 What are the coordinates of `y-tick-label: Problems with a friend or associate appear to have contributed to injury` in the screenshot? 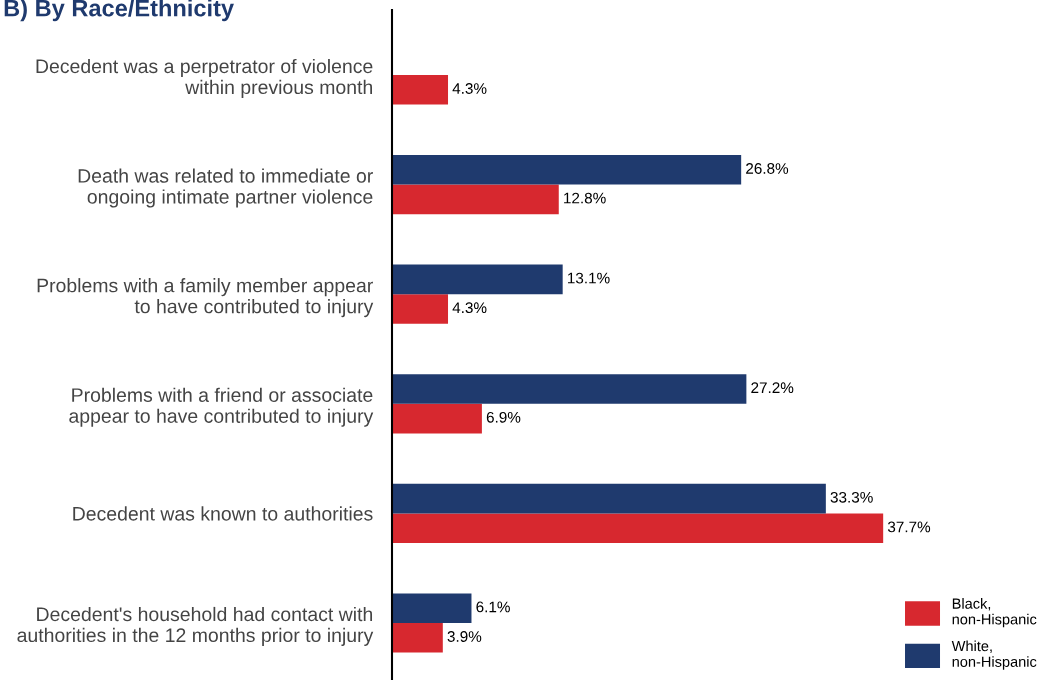 It's located at (221, 407).